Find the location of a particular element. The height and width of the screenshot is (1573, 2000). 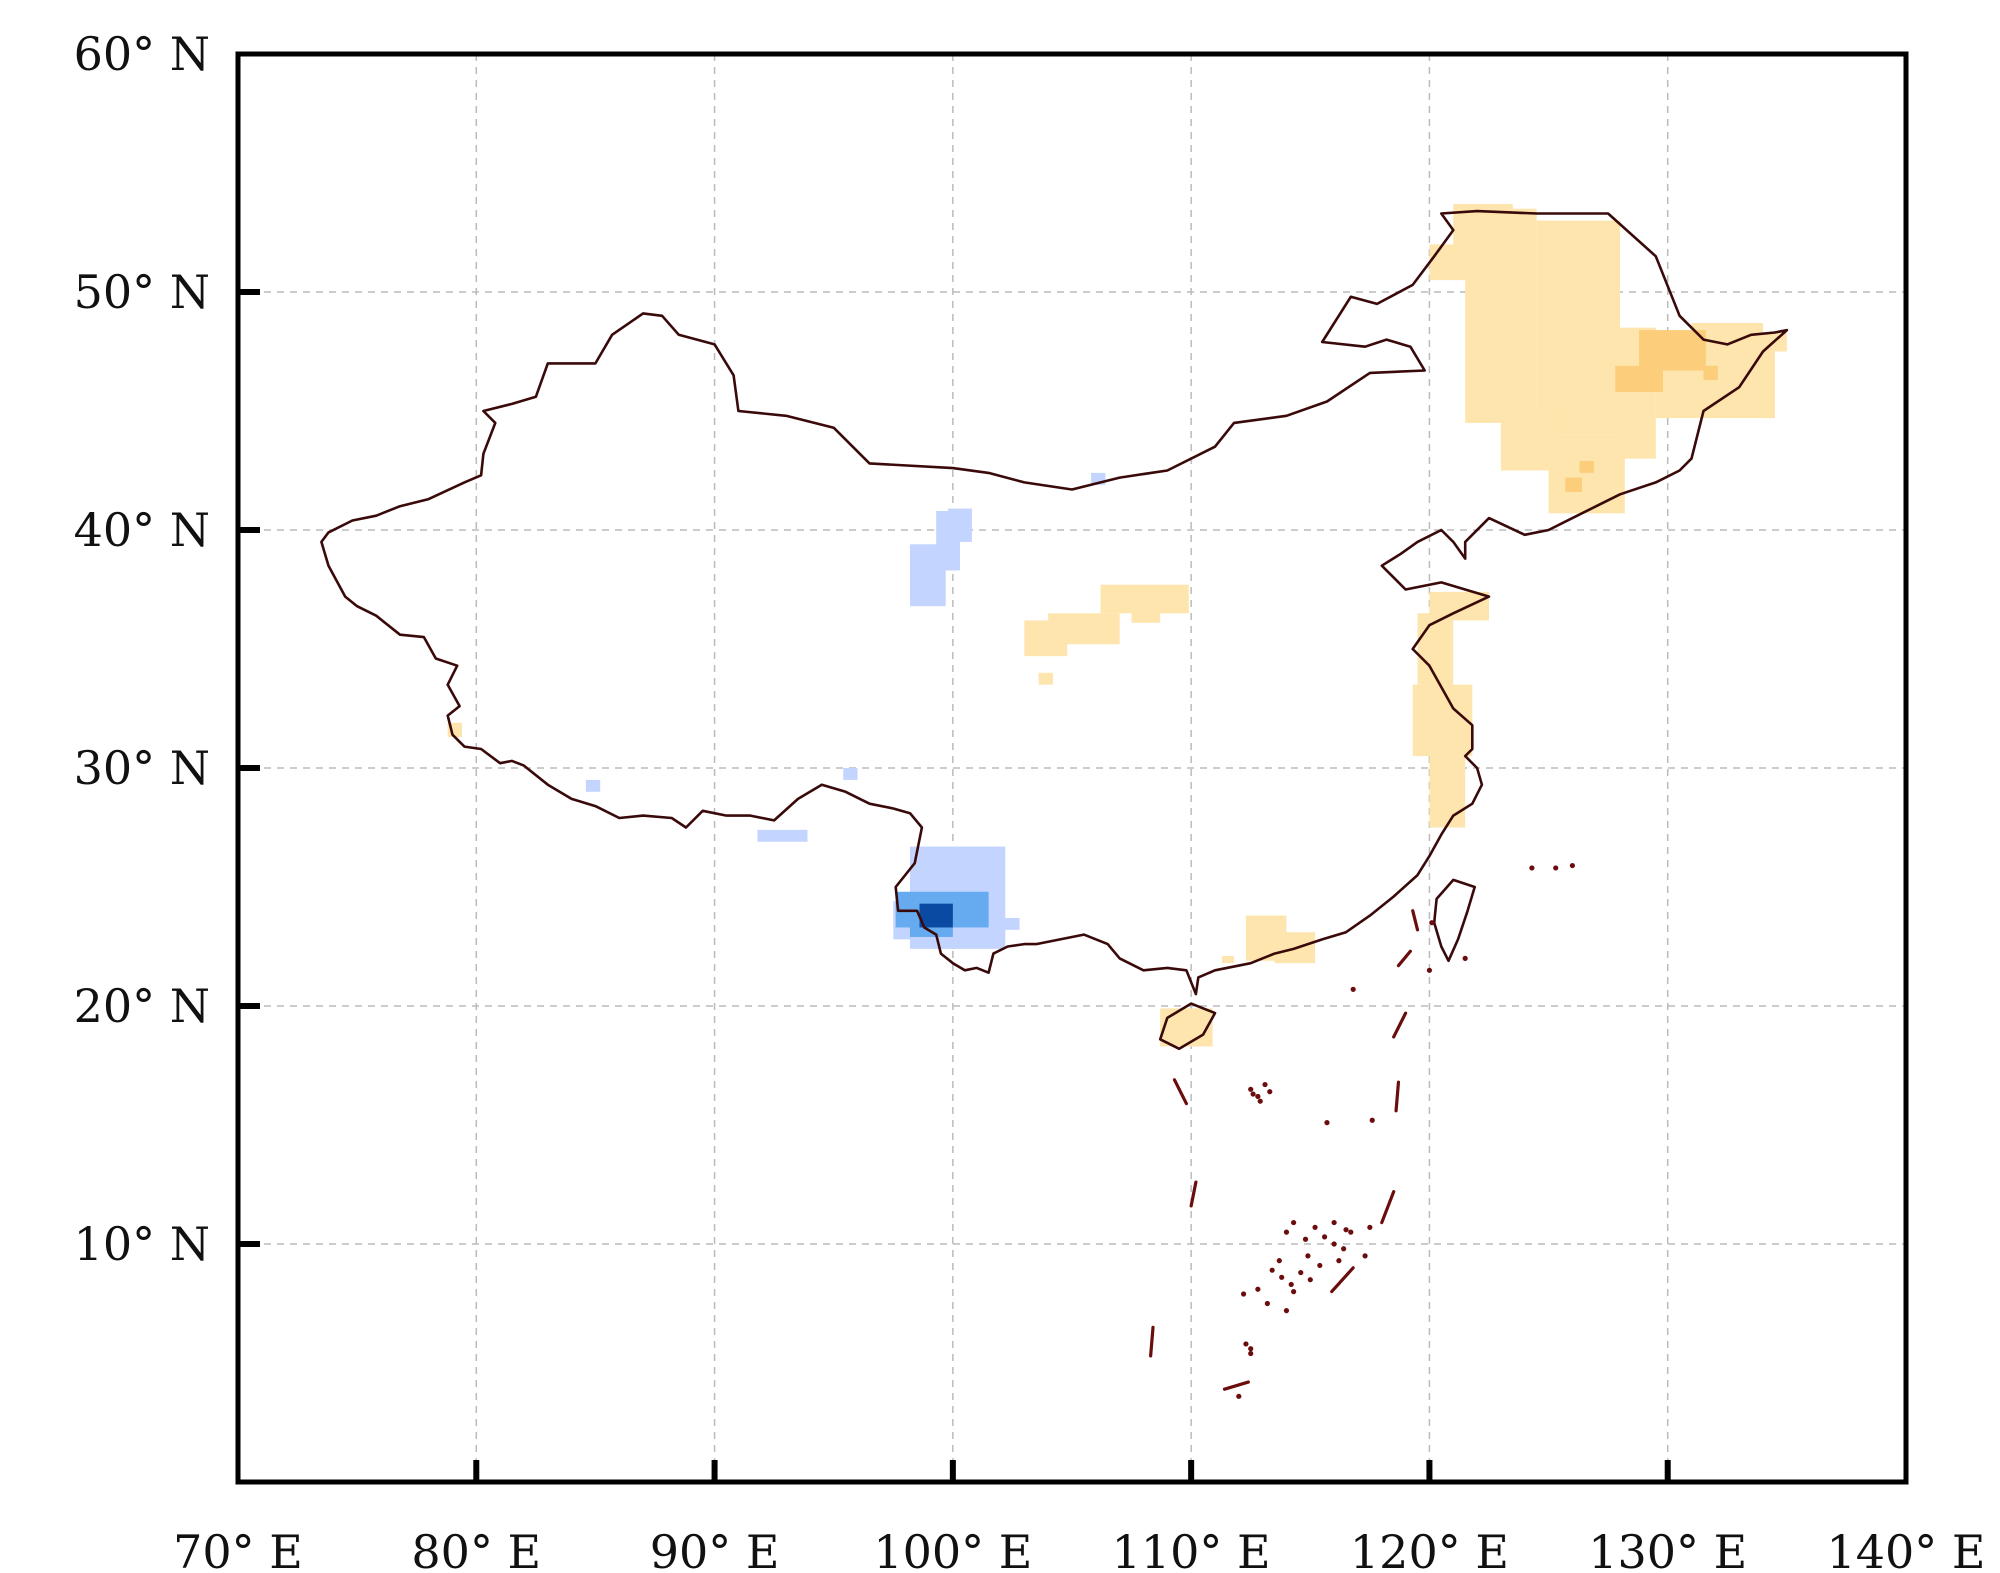

y-tick-label-20: 20° N is located at coordinates (142, 1006).